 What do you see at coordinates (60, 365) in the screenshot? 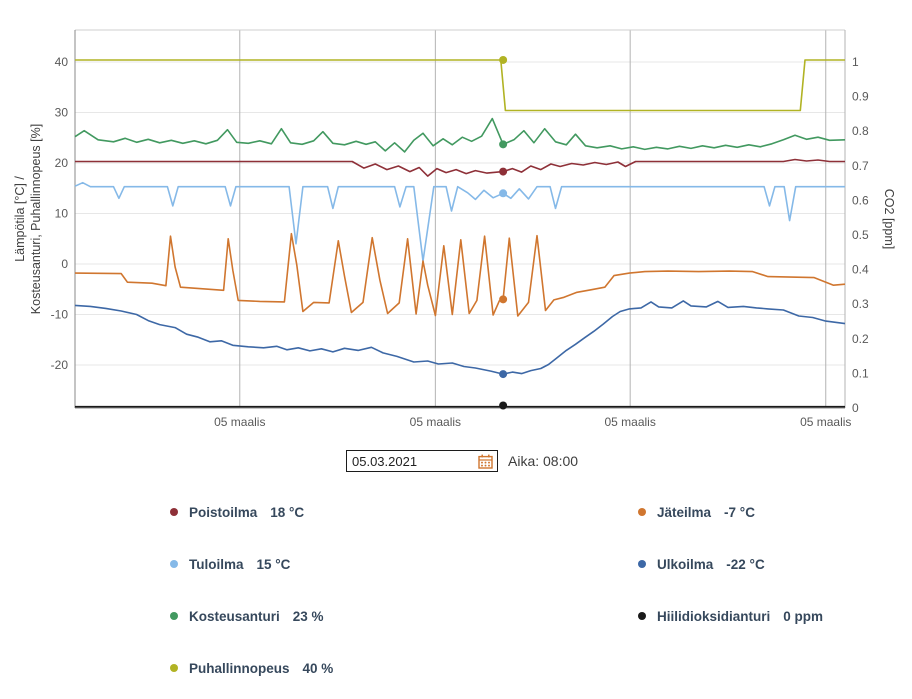
I see `svg-text: -20` at bounding box center [60, 365].